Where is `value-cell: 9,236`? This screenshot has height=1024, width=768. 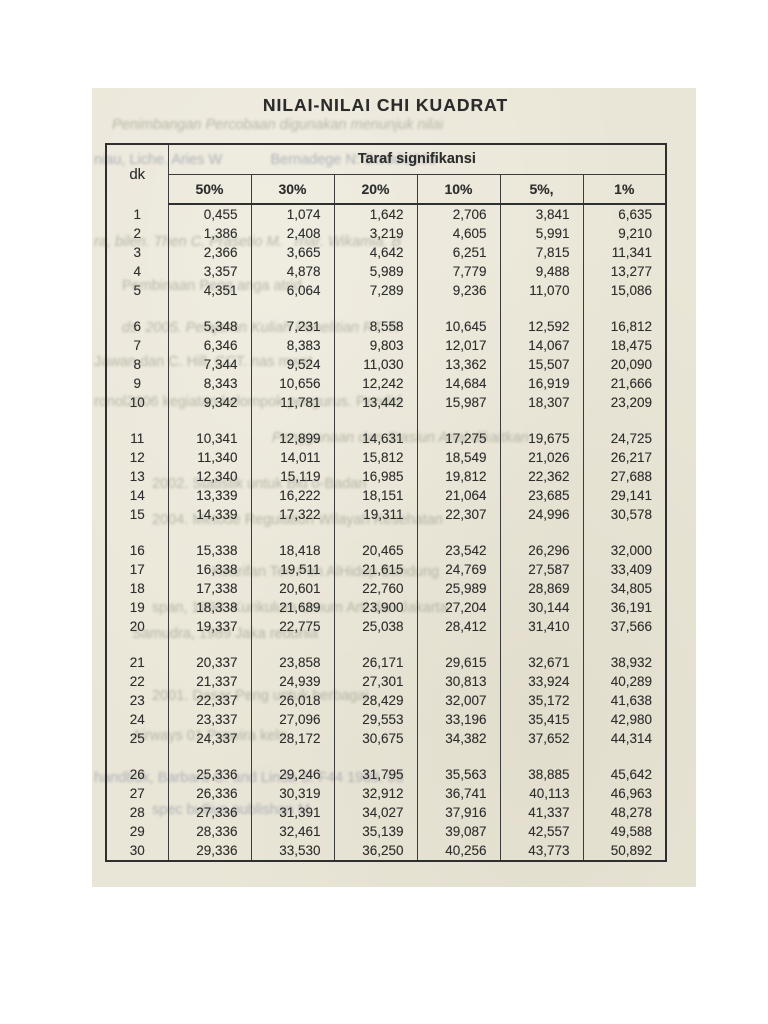 value-cell: 9,236 is located at coordinates (458, 290).